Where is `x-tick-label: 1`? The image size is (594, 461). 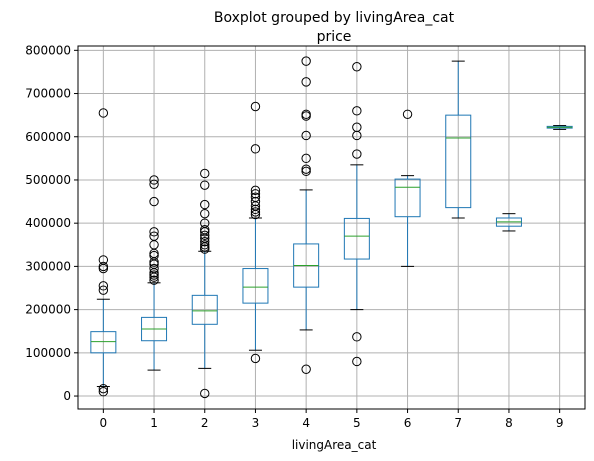 x-tick-label: 1 is located at coordinates (154, 423).